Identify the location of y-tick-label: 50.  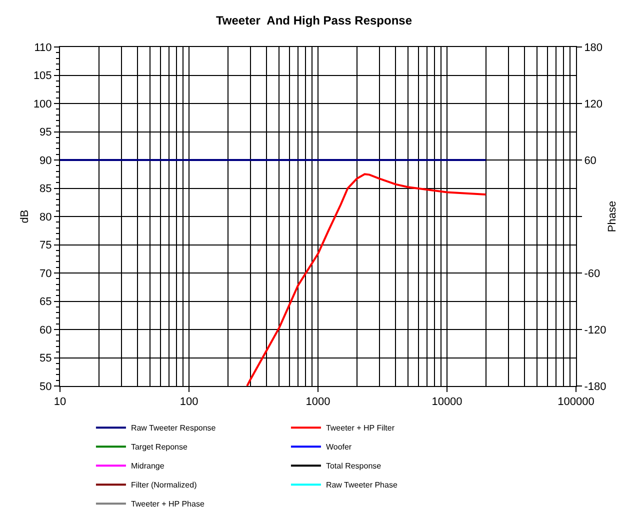
(46, 386).